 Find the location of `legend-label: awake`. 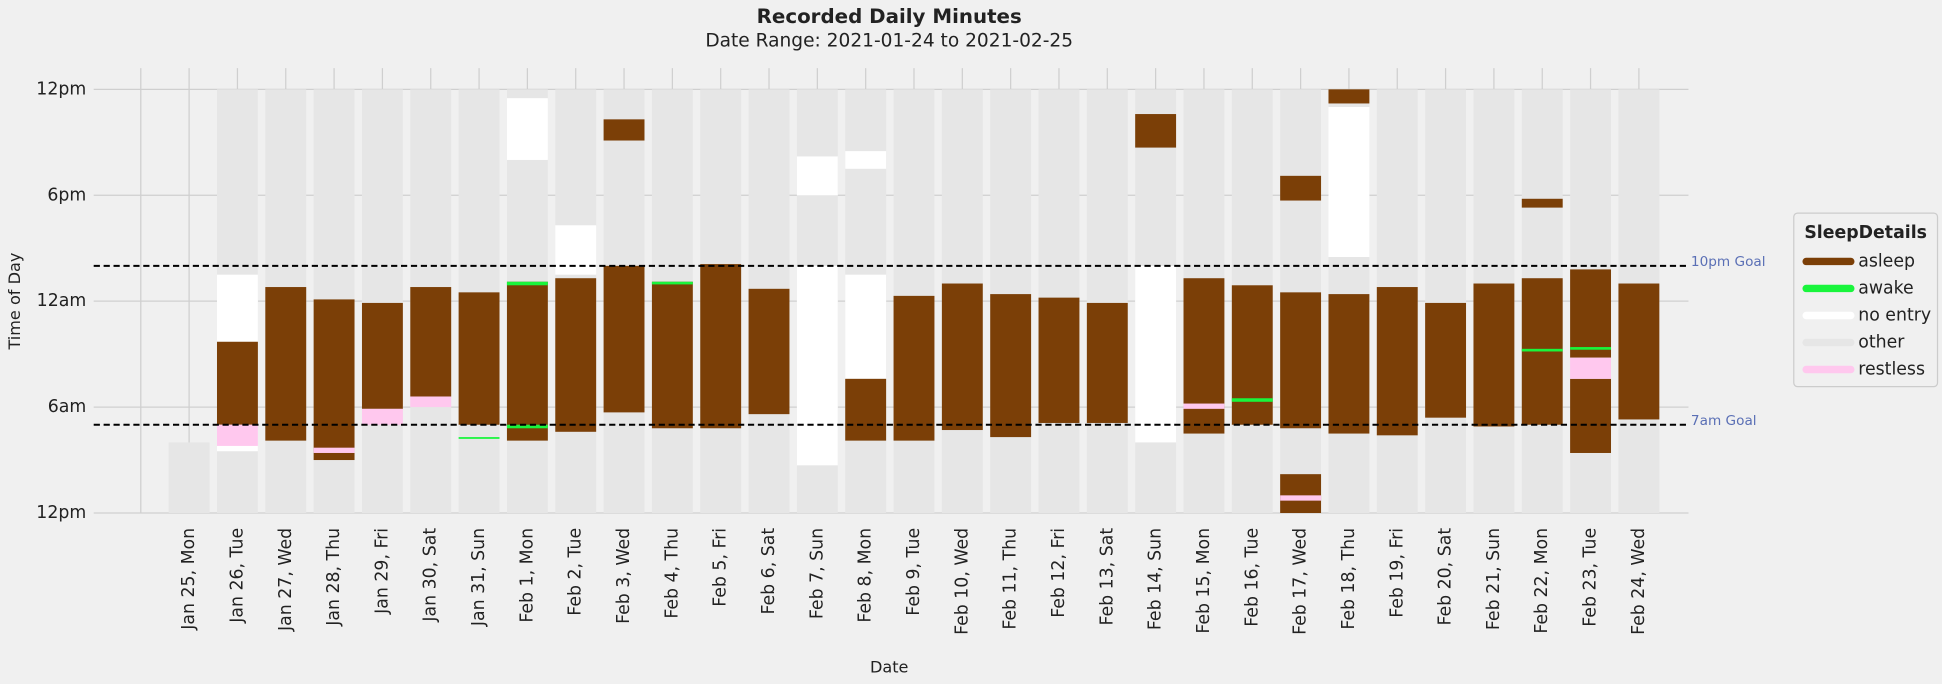

legend-label: awake is located at coordinates (1885, 288).